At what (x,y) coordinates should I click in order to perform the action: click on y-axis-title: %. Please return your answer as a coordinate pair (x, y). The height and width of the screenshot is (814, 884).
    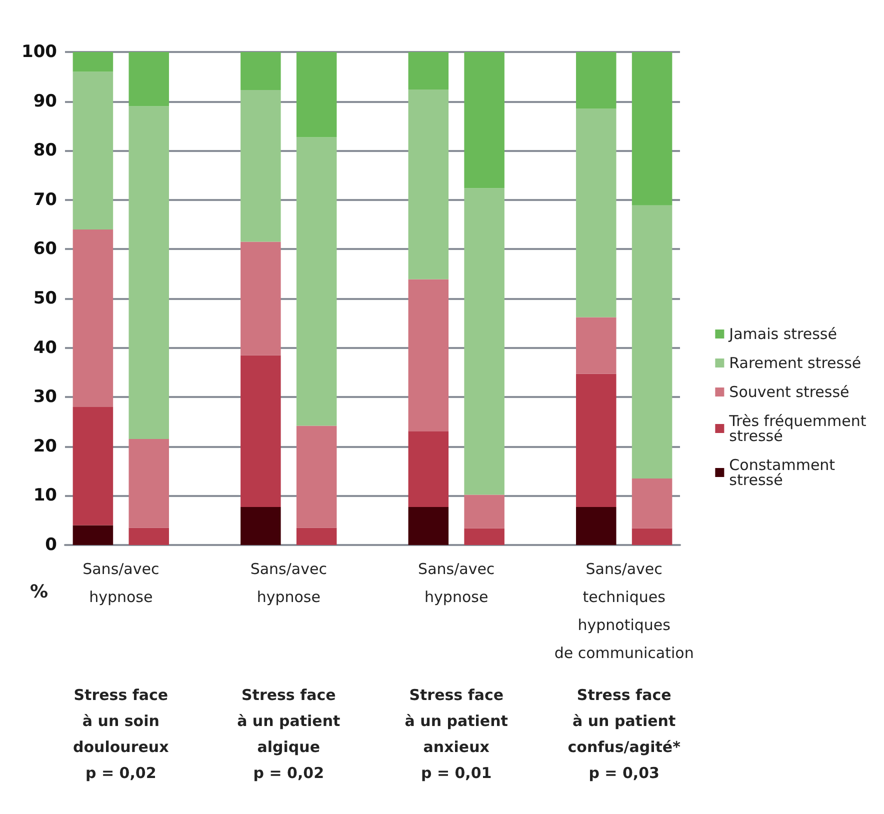
    Looking at the image, I should click on (39, 592).